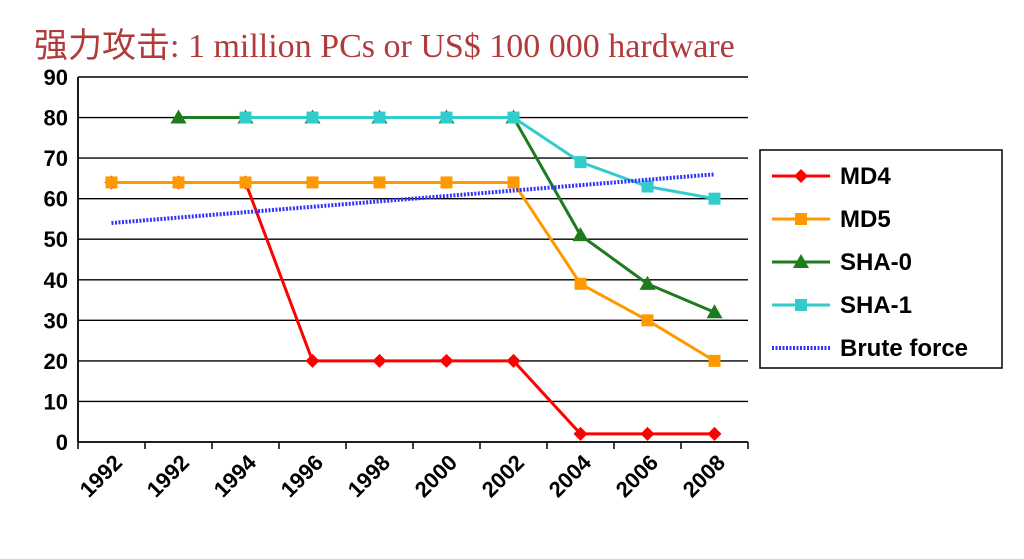 This screenshot has height=559, width=1024. I want to click on y-tick-label: 20, so click(56, 361).